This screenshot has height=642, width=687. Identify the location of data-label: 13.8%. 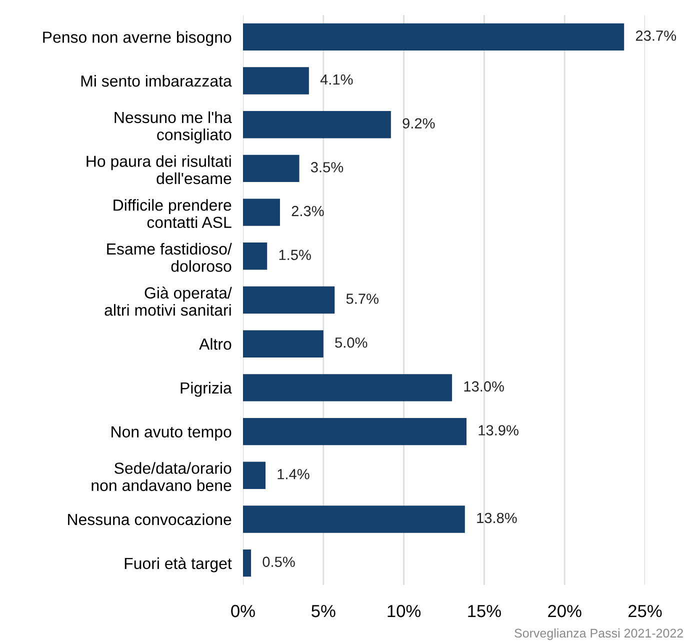
(497, 518).